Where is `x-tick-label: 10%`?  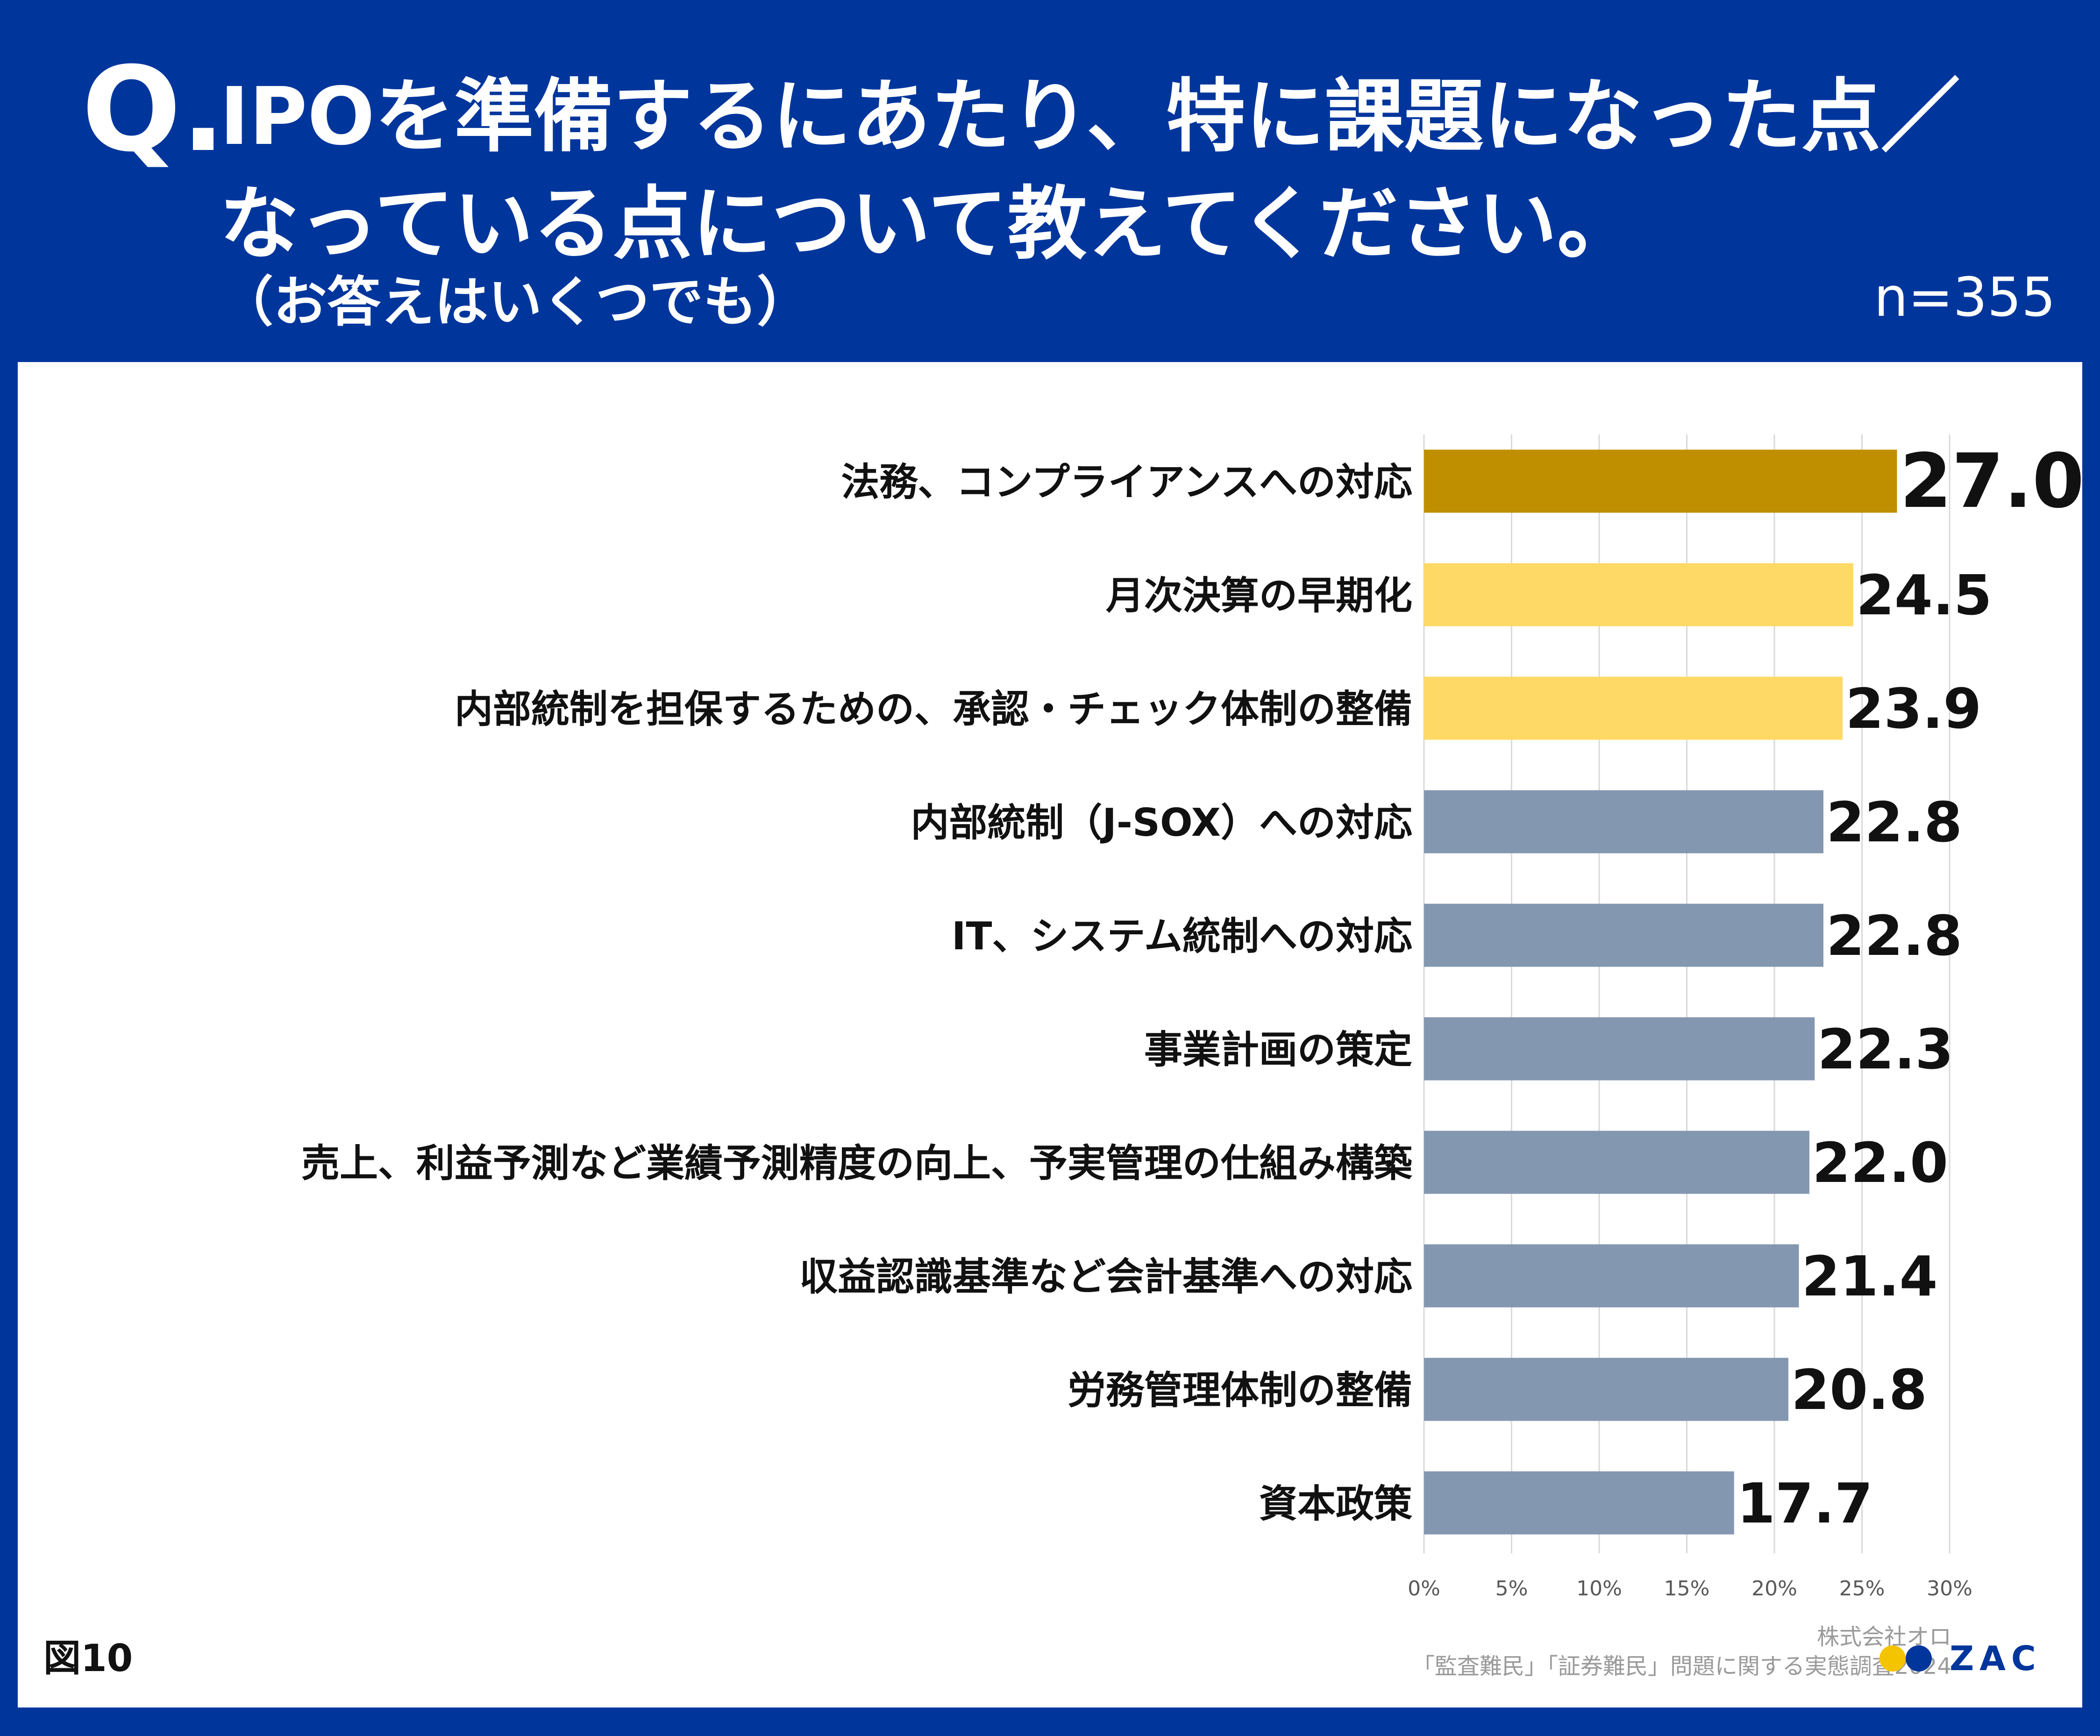
x-tick-label: 10% is located at coordinates (1599, 1589).